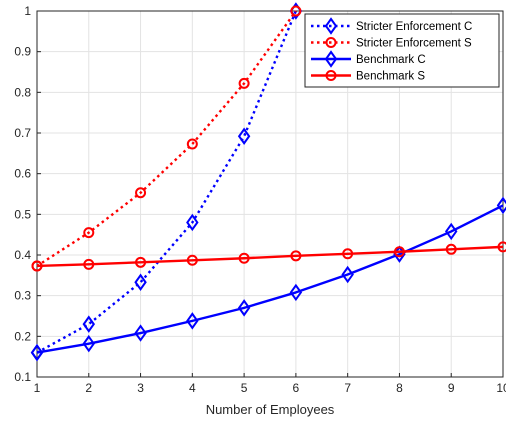  Describe the element at coordinates (22, 174) in the screenshot. I see `y-tick-label: 0.6` at that location.